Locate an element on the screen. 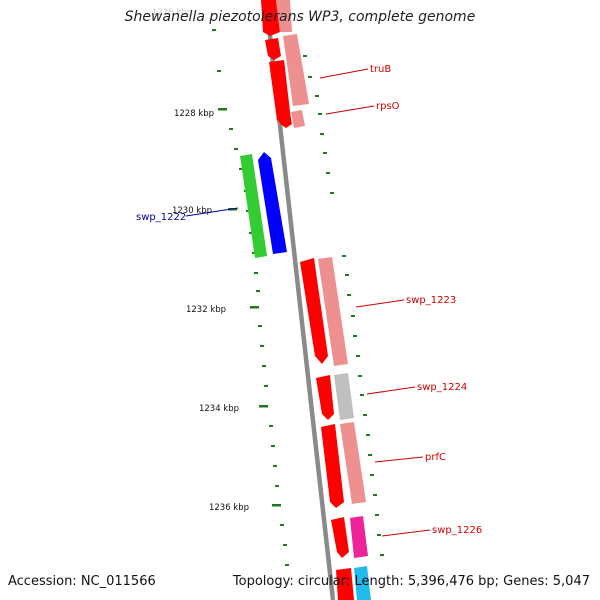  gene-label: prfC is located at coordinates (435, 457).